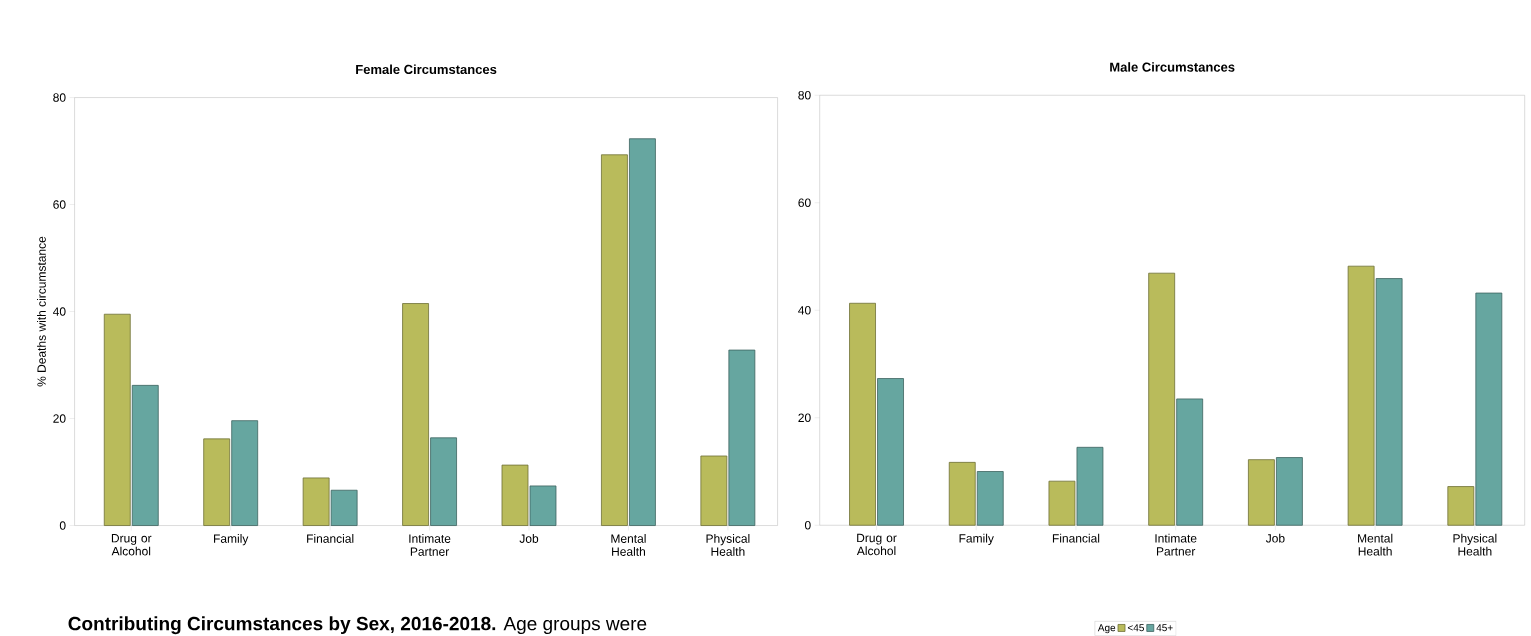 The height and width of the screenshot is (636, 1531). I want to click on legend-label: <45, so click(1135, 628).